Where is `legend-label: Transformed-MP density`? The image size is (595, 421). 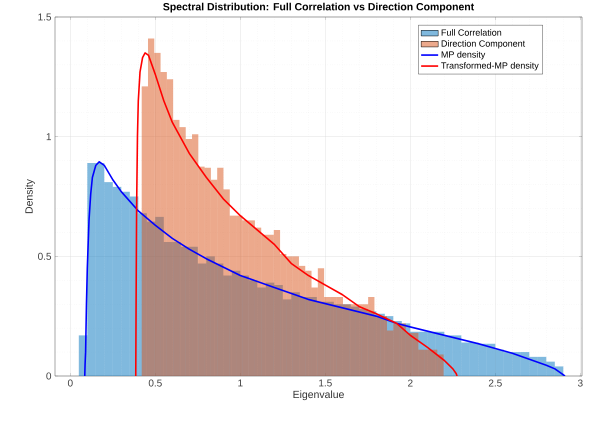 legend-label: Transformed-MP density is located at coordinates (490, 66).